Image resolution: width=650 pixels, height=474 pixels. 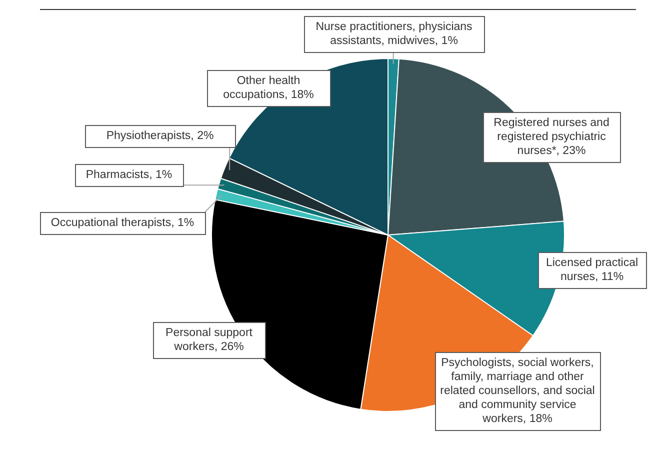 What do you see at coordinates (394, 34) in the screenshot?
I see `slice-label: Nurse practitioners, physicians assistants, midwives, 1%` at bounding box center [394, 34].